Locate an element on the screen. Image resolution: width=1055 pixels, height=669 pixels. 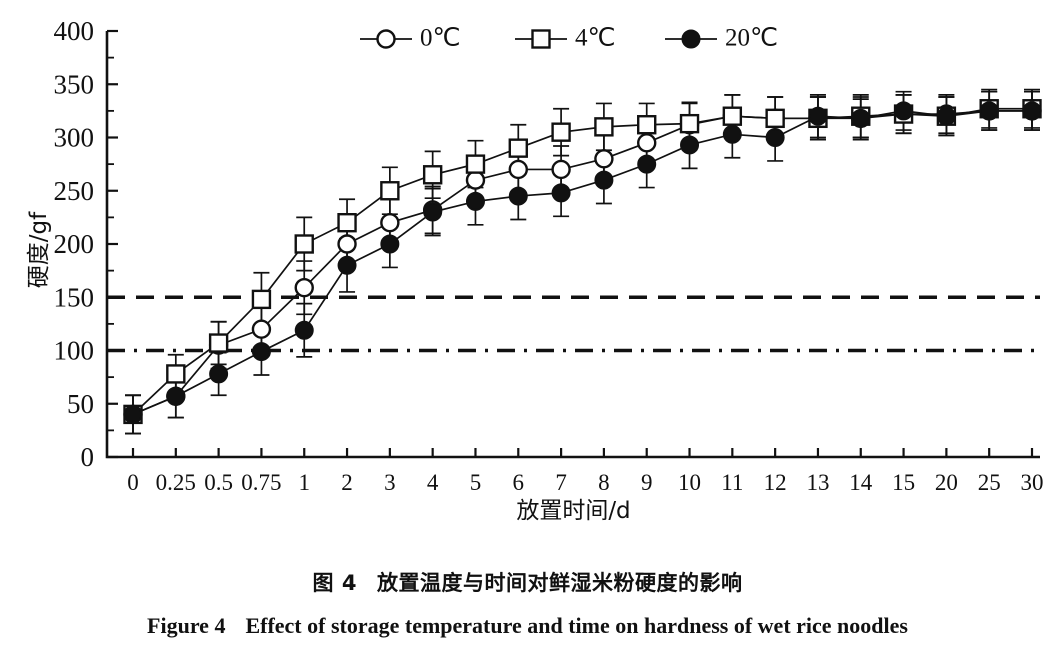
y-tick-label: 400 is located at coordinates (74, 31).